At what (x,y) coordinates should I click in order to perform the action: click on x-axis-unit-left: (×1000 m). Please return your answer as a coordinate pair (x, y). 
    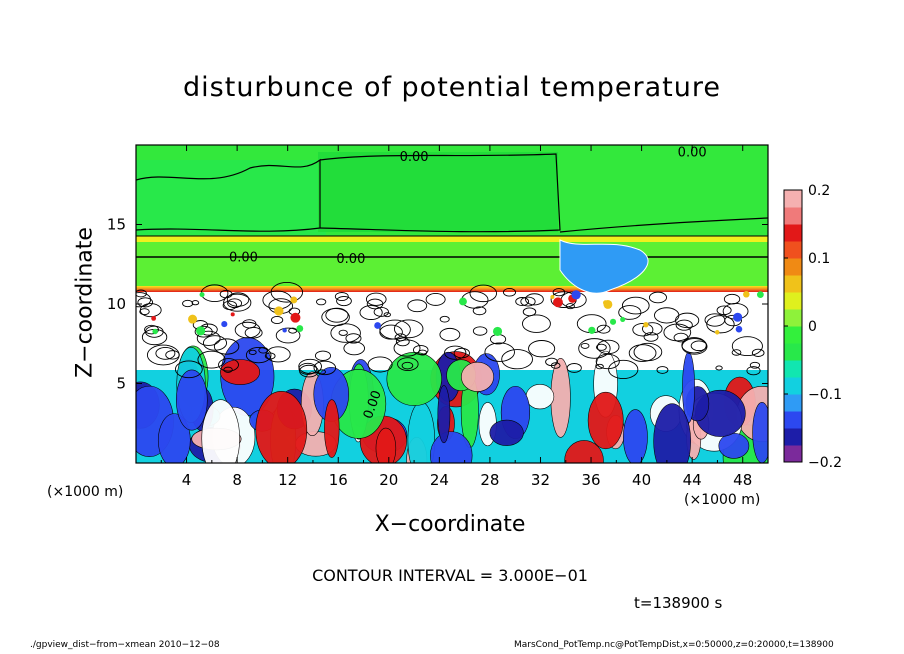
    Looking at the image, I should click on (85, 492).